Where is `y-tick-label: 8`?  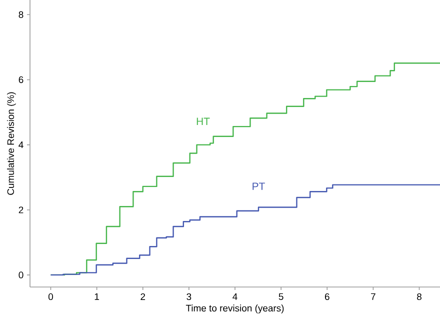 y-tick-label: 8 is located at coordinates (21, 14).